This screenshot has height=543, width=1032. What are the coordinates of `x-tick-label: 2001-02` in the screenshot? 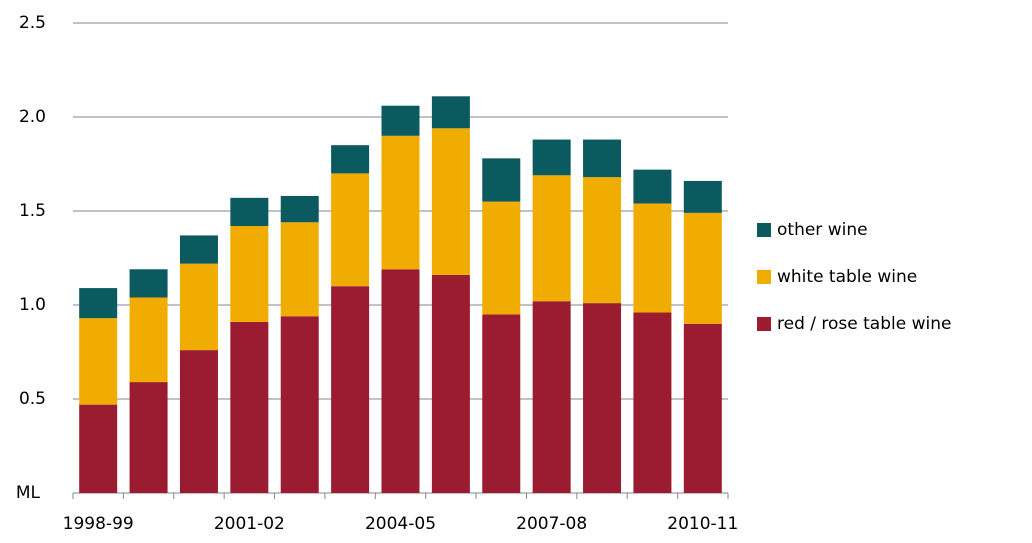 It's located at (249, 524).